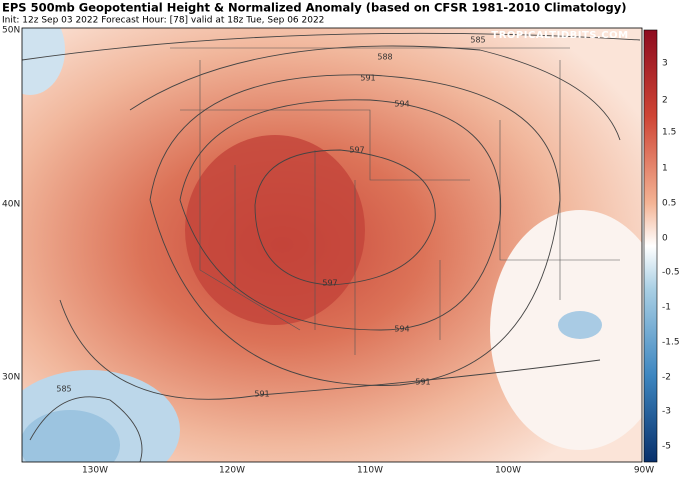  I want to click on longitude-label: 110W, so click(370, 471).